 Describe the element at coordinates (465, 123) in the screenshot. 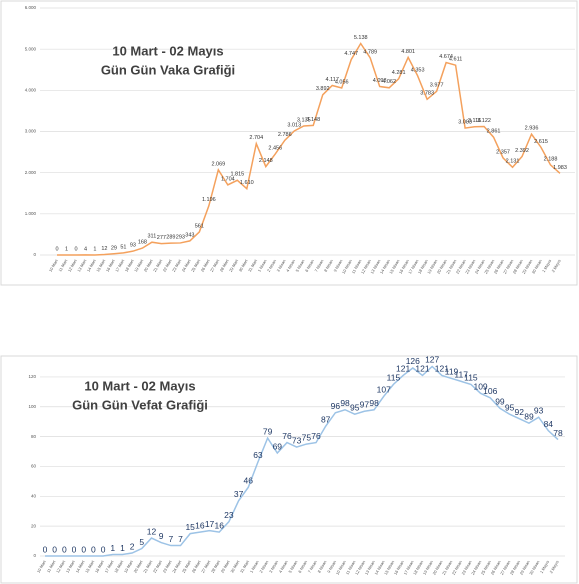

I see `data-label: 3.083` at that location.